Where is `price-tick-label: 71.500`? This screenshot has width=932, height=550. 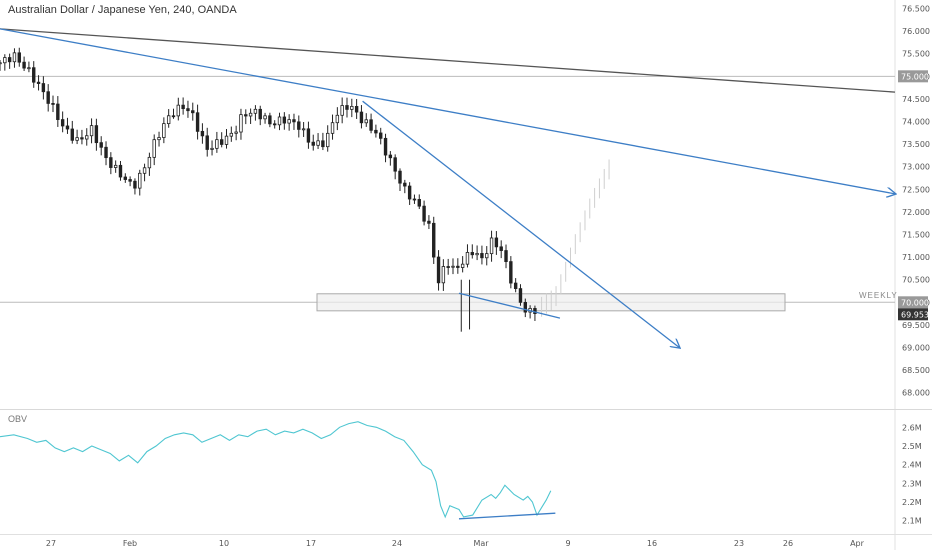 price-tick-label: 71.500 is located at coordinates (916, 235).